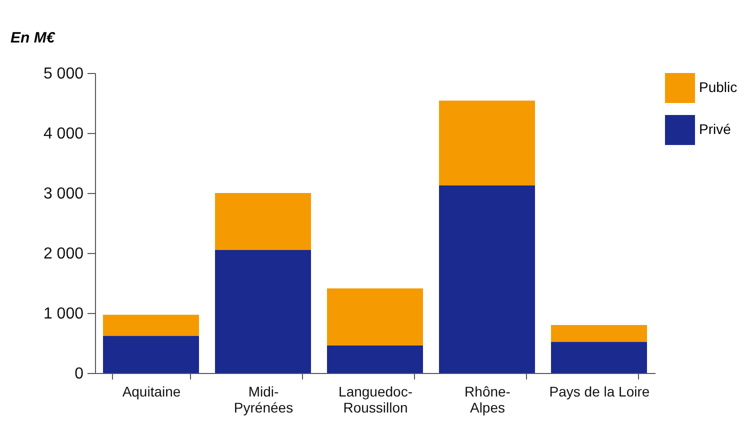 The width and height of the screenshot is (753, 435). I want to click on legend-label: Public, so click(718, 87).